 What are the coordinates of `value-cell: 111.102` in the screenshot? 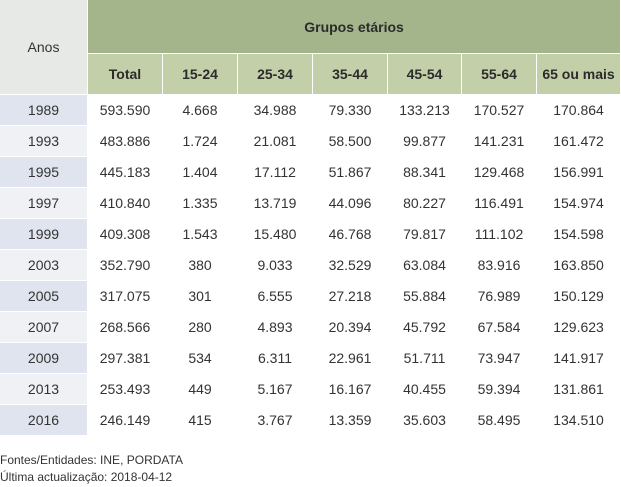 It's located at (499, 234).